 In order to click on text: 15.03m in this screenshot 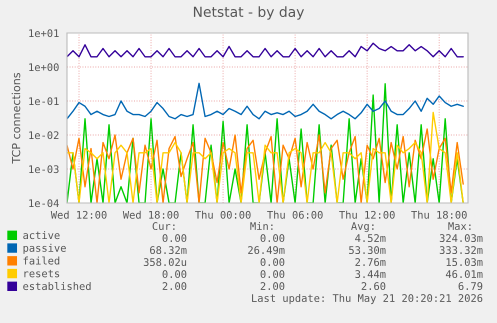, I will do `click(464, 262)`.